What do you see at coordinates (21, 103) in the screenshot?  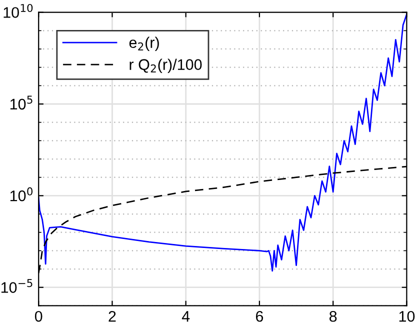 I see `y-tick-label: 10$^{5}$` at bounding box center [21, 103].